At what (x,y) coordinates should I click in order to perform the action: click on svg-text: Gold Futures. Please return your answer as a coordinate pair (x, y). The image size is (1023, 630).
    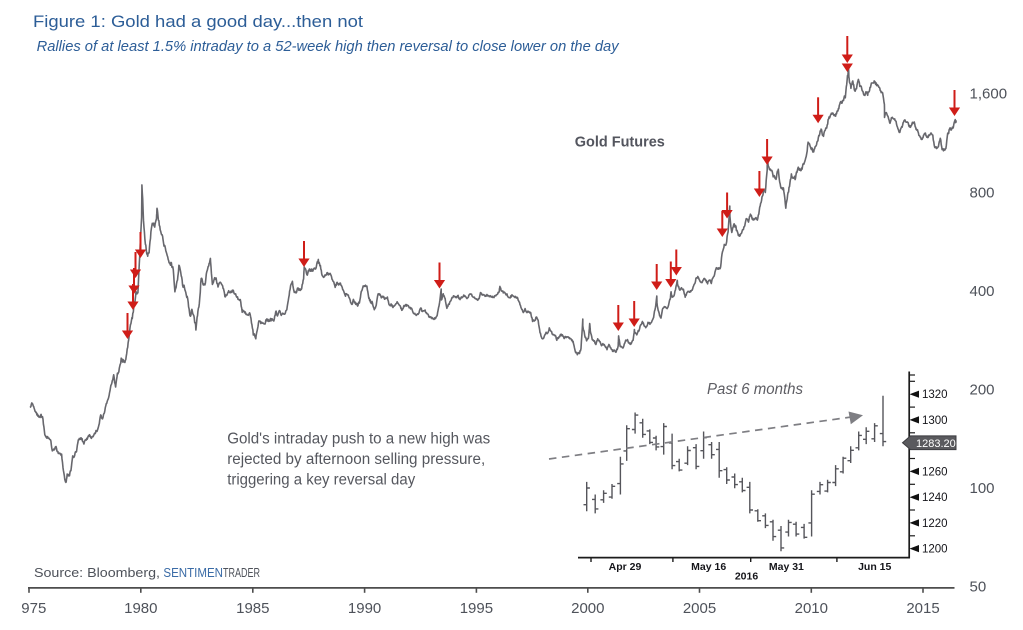
    Looking at the image, I should click on (620, 143).